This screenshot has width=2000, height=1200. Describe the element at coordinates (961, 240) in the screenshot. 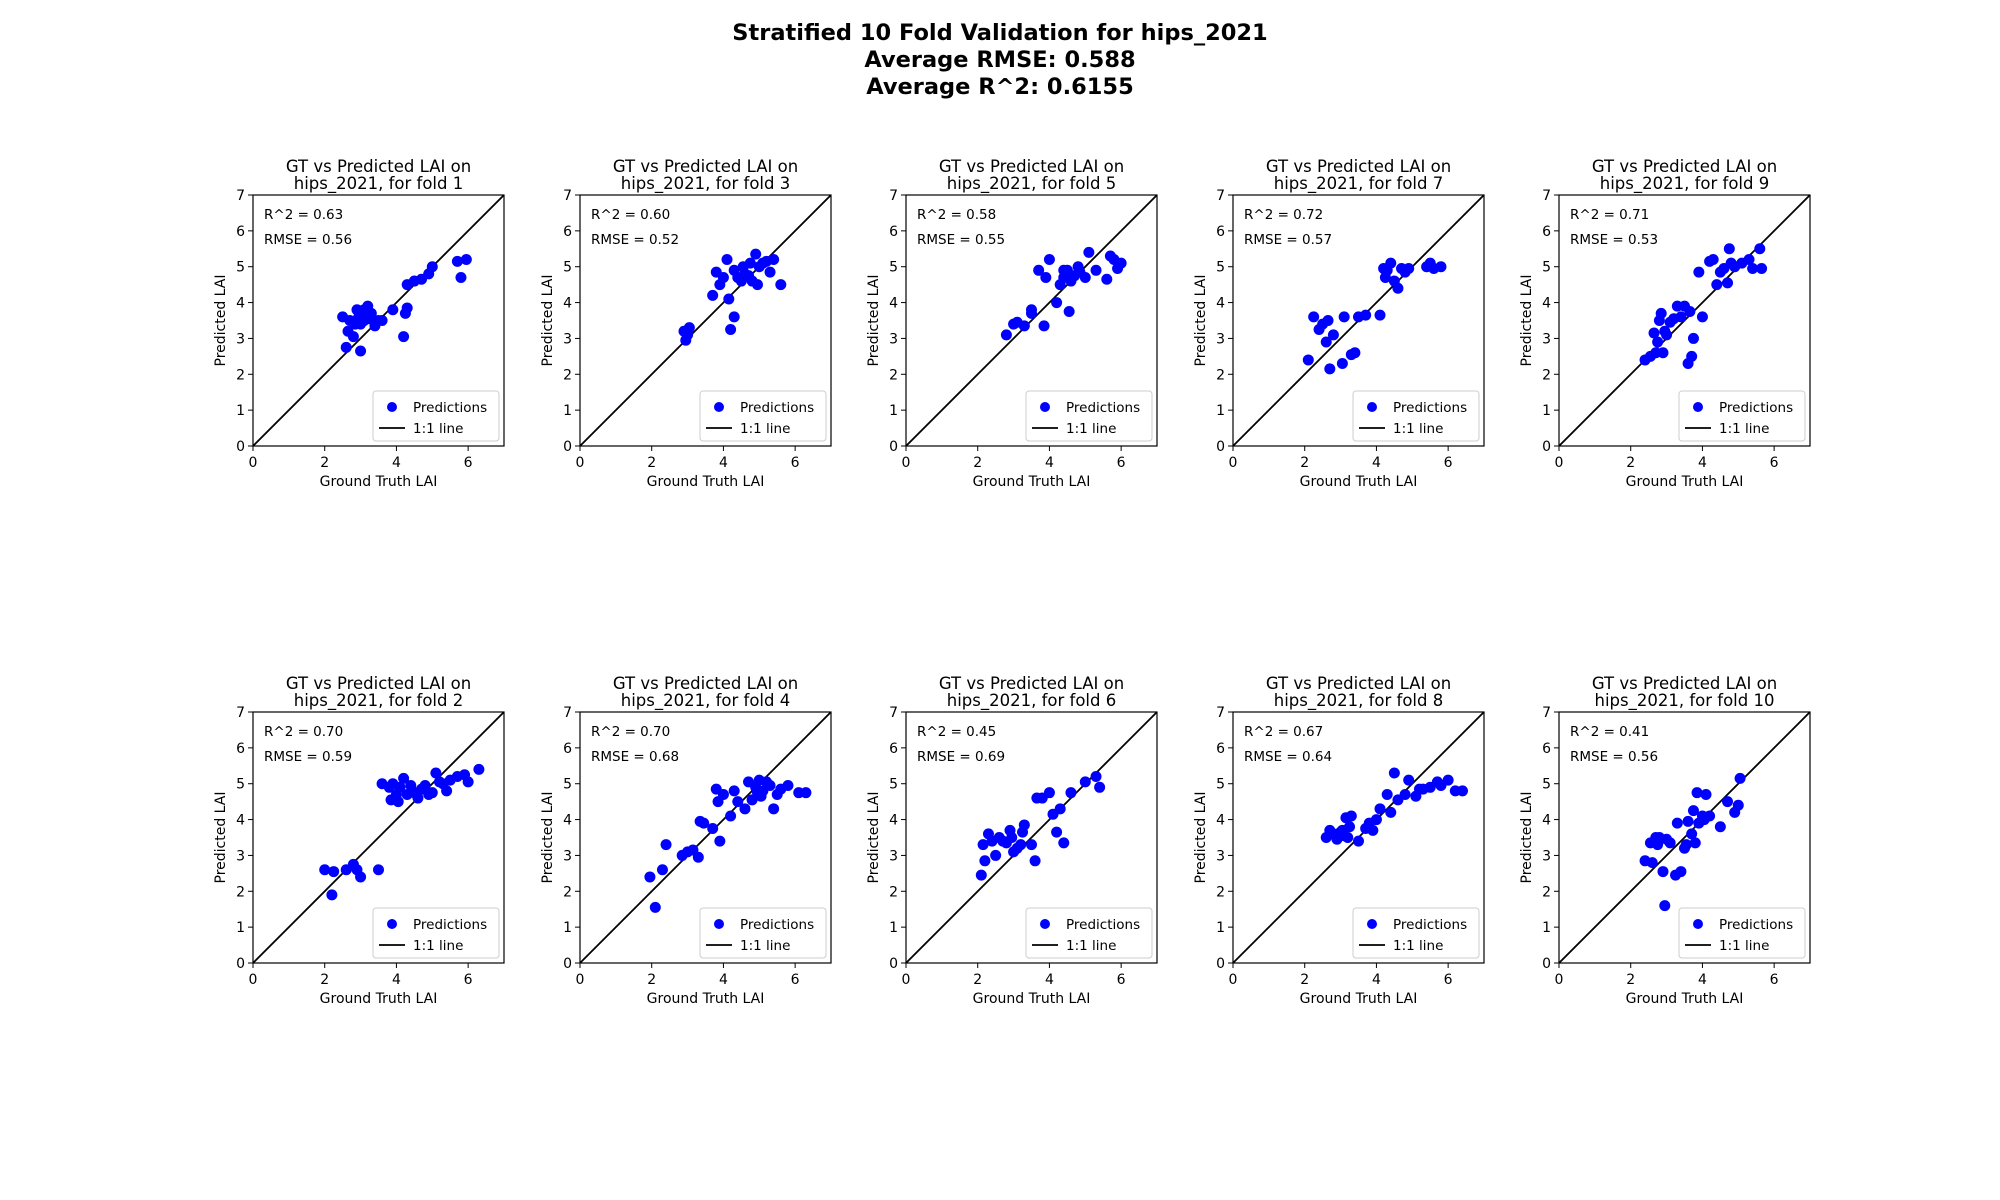

I see `rmse-annotation: RMSE = 0.55` at that location.